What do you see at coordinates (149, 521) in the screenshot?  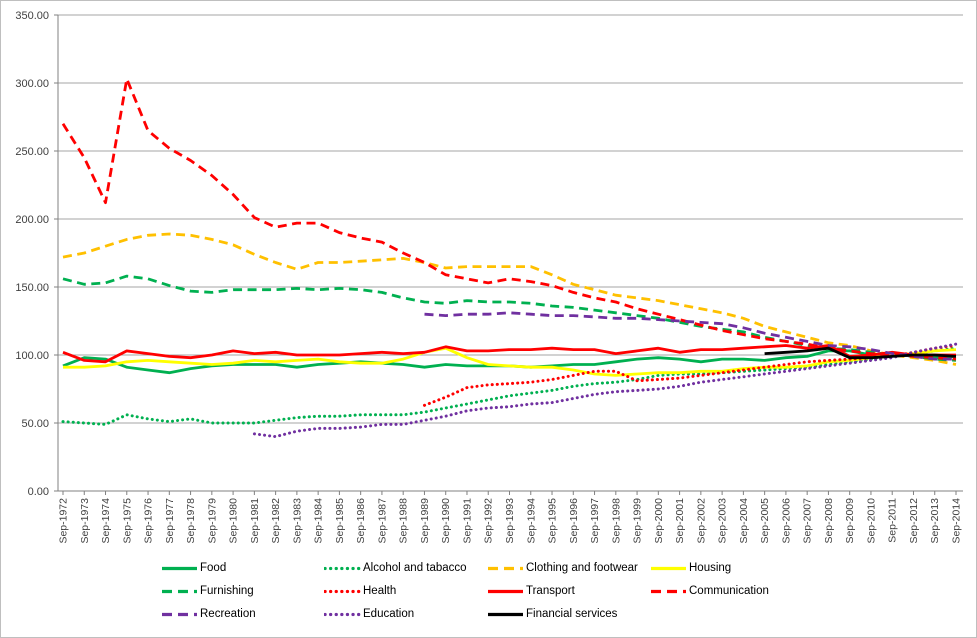 I see `x-axis-label: Sep-1976` at bounding box center [149, 521].